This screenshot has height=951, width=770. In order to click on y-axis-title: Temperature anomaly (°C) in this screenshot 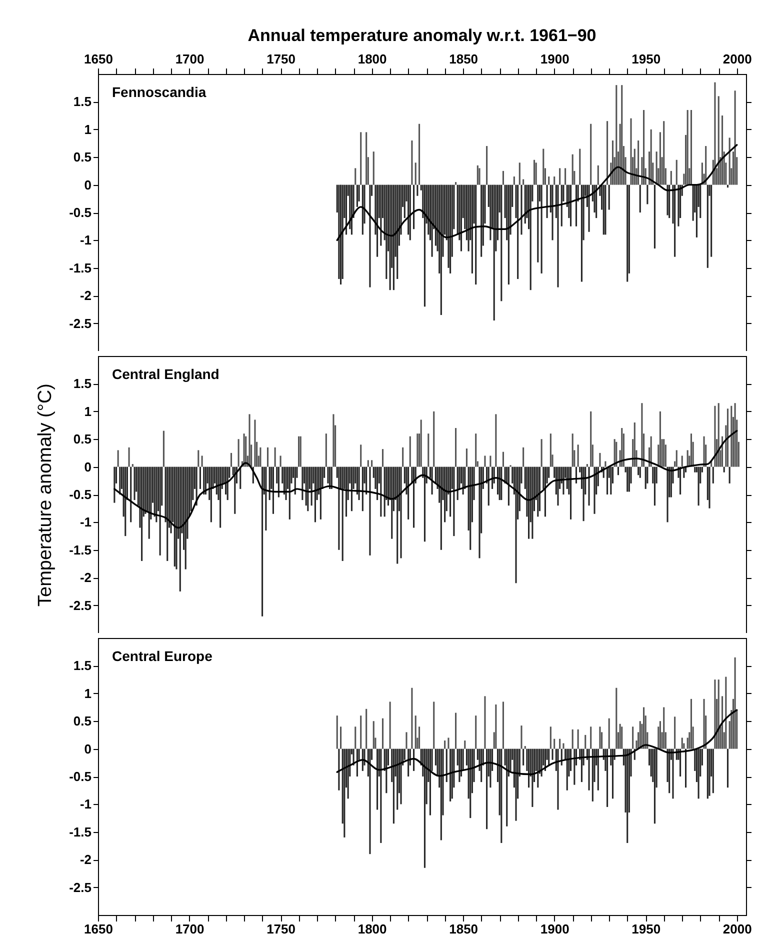, I will do `click(45, 495)`.